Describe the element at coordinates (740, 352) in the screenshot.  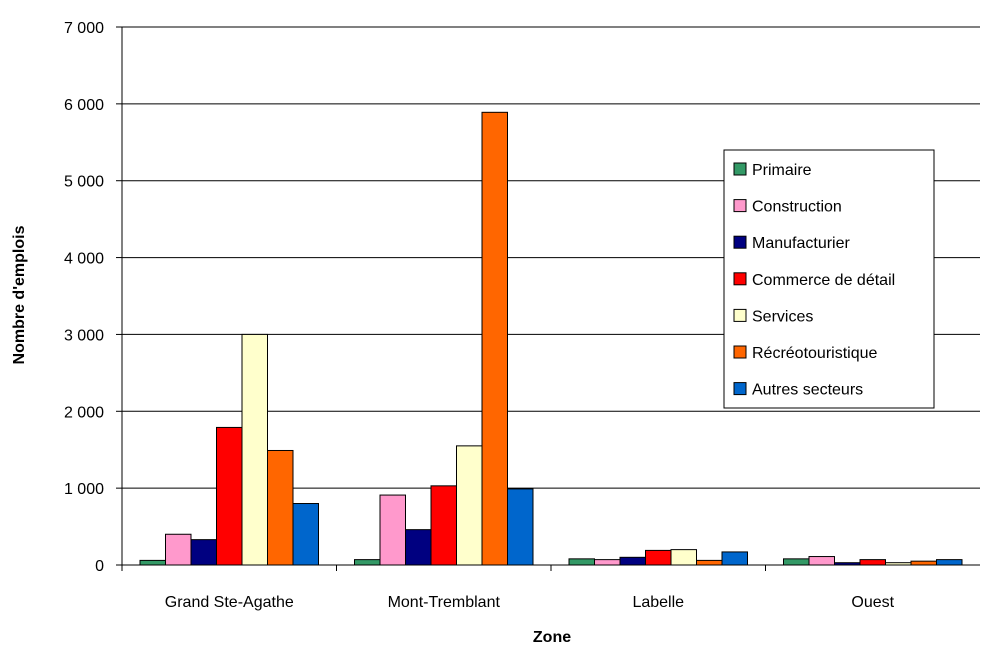
I see `legend-swatch-recreotouristique` at that location.